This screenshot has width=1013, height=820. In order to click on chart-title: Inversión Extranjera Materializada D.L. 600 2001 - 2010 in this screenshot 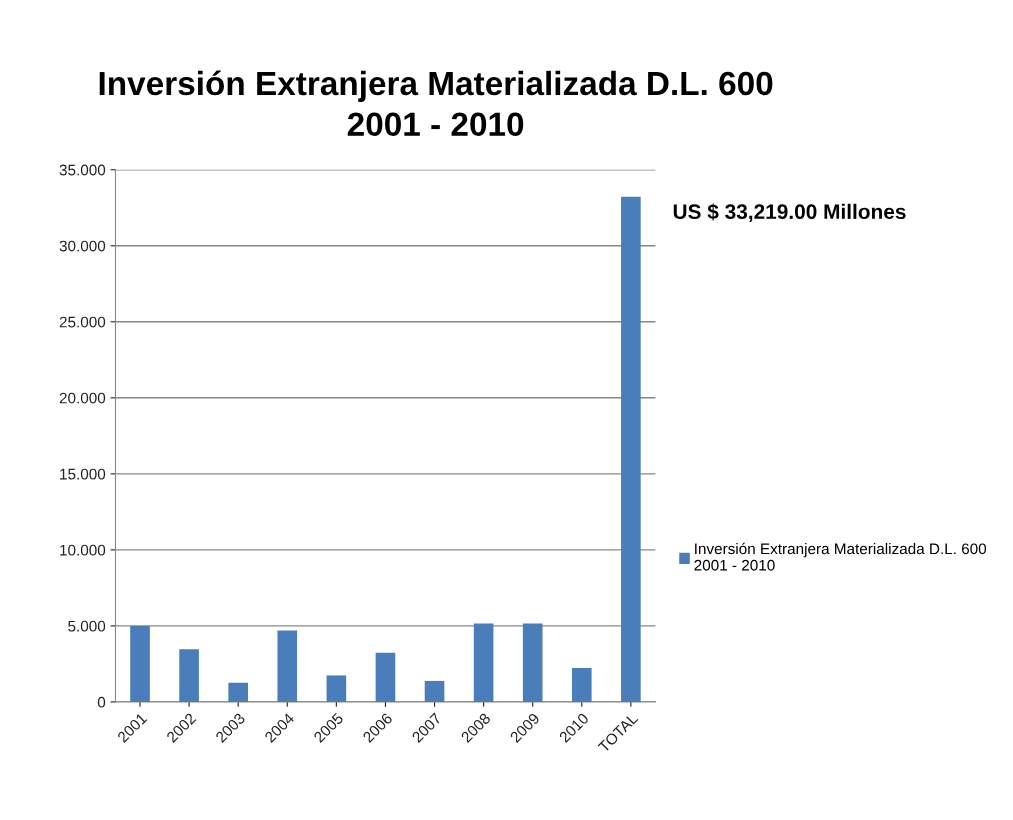, I will do `click(436, 103)`.